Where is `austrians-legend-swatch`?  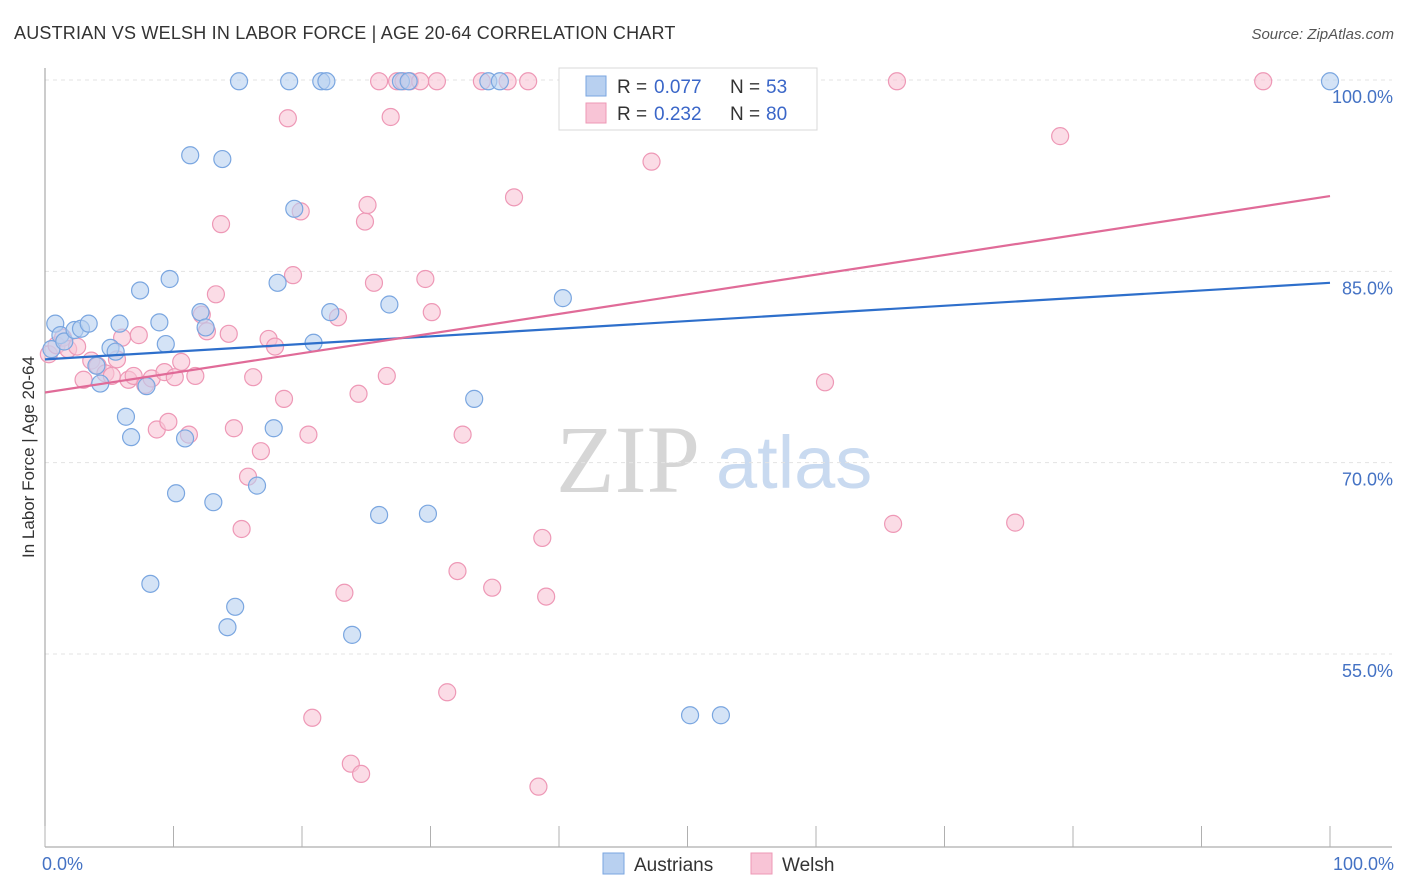
austrians-legend-swatch is located at coordinates (596, 86).